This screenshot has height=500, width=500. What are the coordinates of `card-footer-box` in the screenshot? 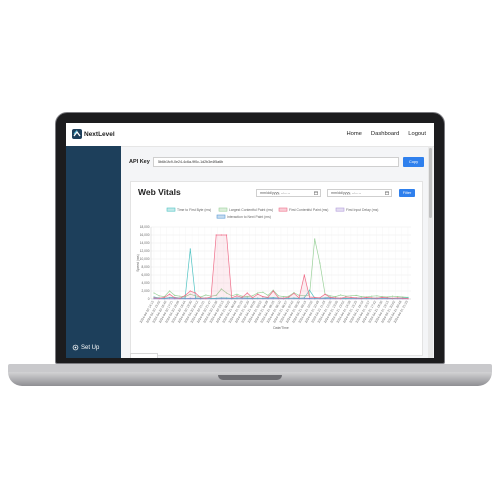 It's located at (144, 355).